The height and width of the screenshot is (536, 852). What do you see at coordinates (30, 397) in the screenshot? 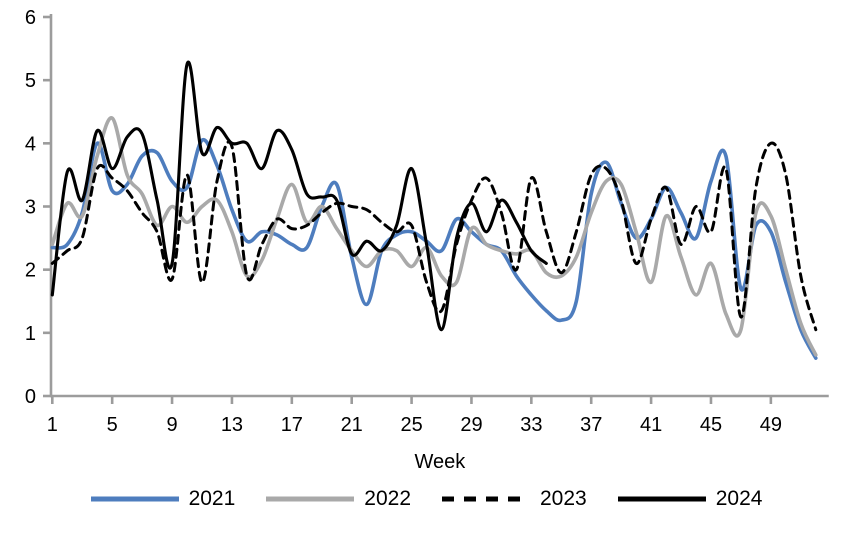
I see `y-tick-label: 0` at bounding box center [30, 397].